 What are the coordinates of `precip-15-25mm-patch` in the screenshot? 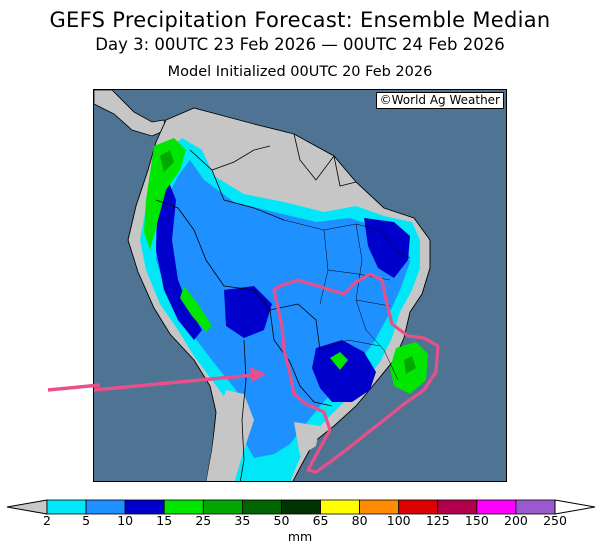 It's located at (339, 361).